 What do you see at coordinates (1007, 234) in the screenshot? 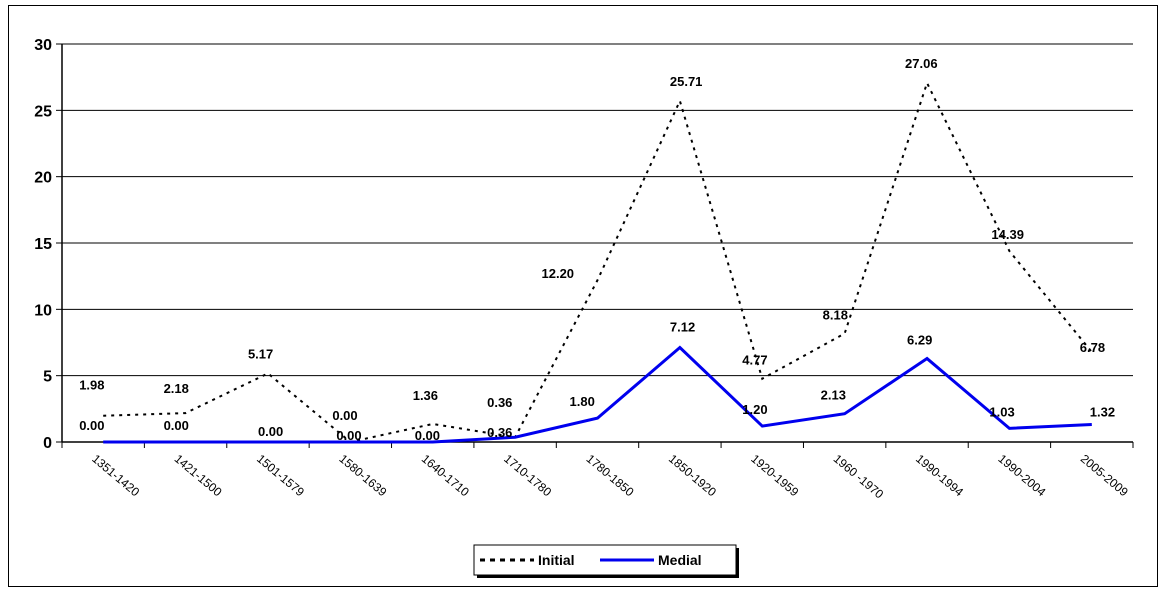
I see `data-label-initial: 14.39` at bounding box center [1007, 234].